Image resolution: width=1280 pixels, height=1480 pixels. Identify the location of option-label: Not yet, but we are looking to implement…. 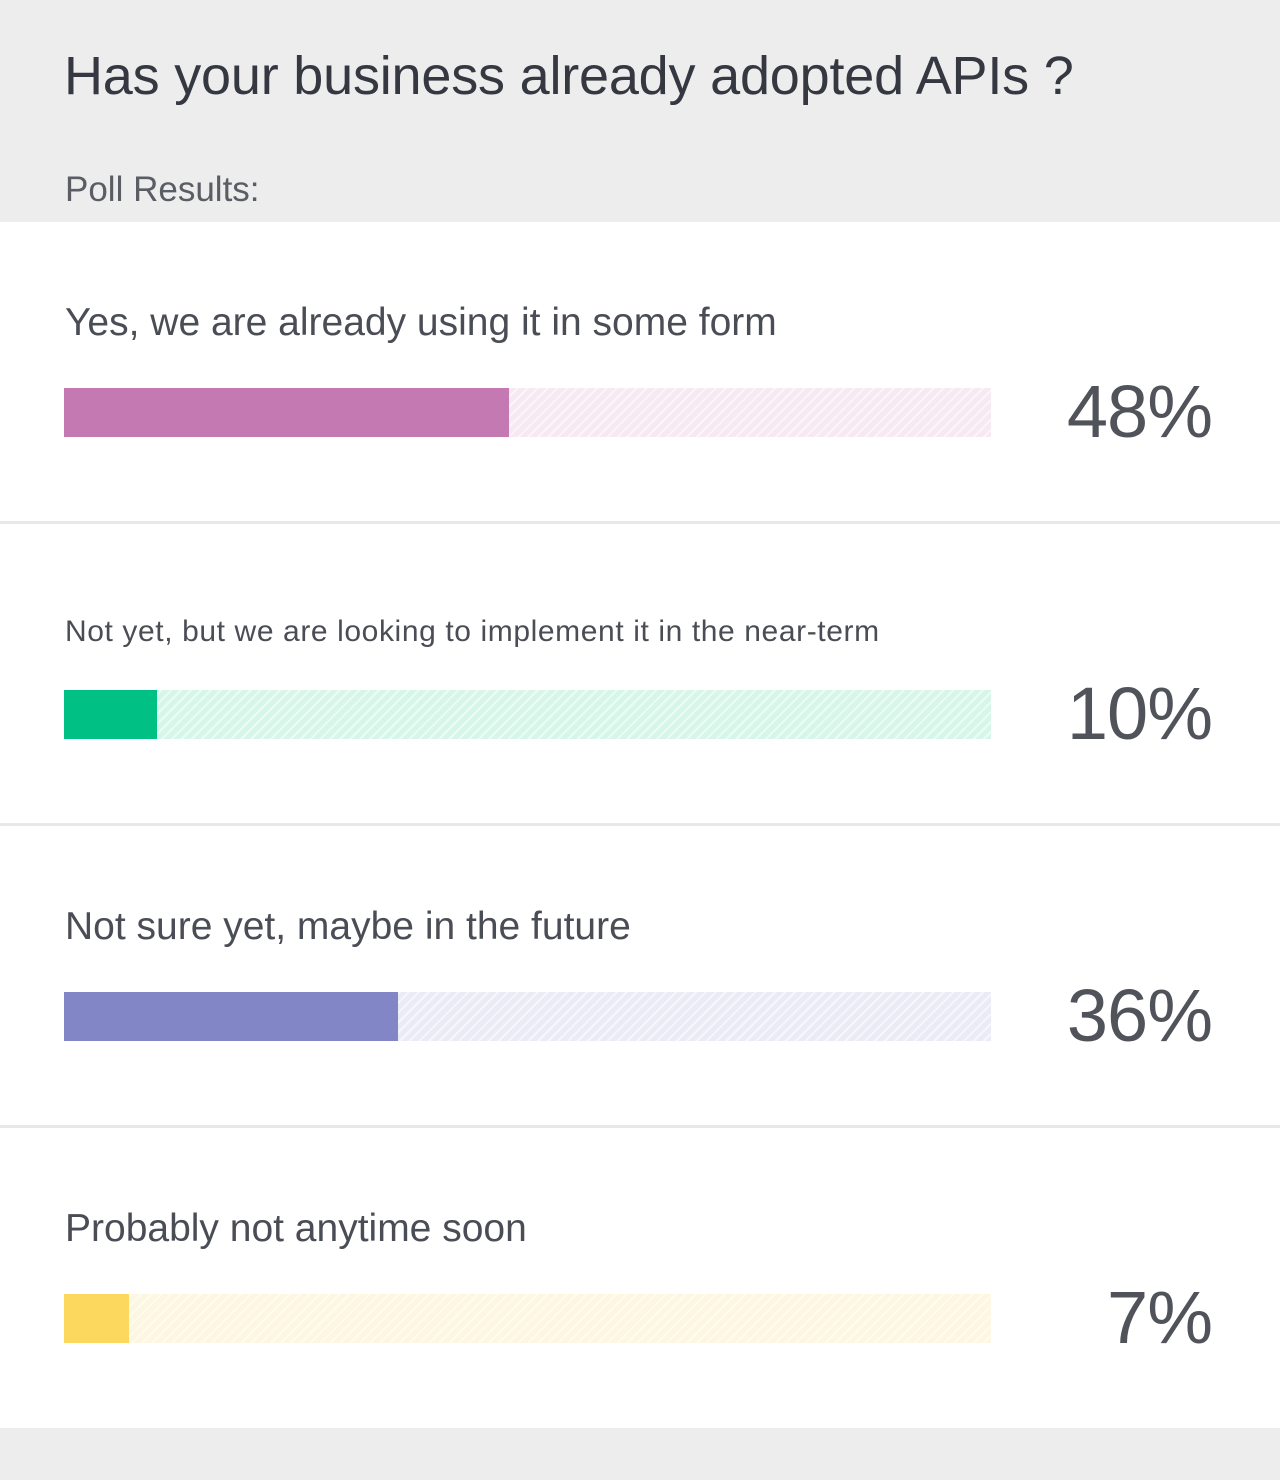
(472, 631).